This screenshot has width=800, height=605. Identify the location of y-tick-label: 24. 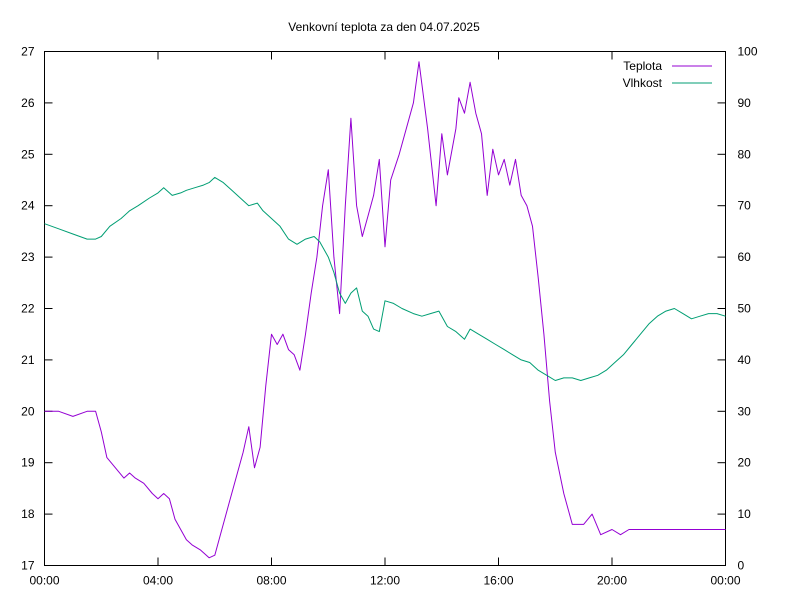
(28, 206).